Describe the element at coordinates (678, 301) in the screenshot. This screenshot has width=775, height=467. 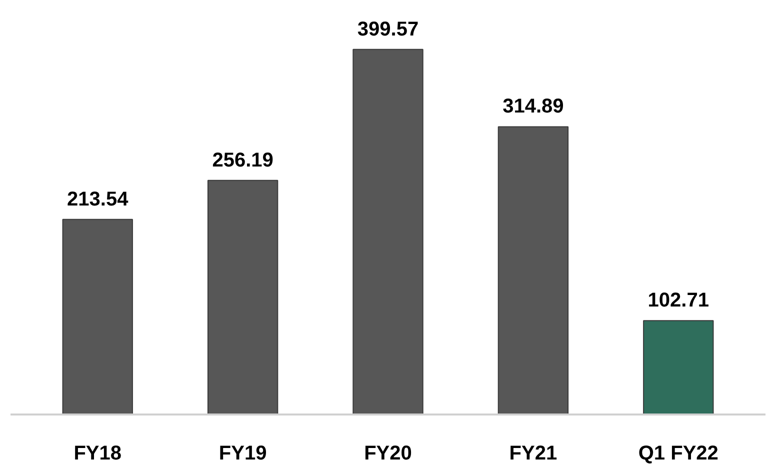
I see `data-label: 102.71` at that location.